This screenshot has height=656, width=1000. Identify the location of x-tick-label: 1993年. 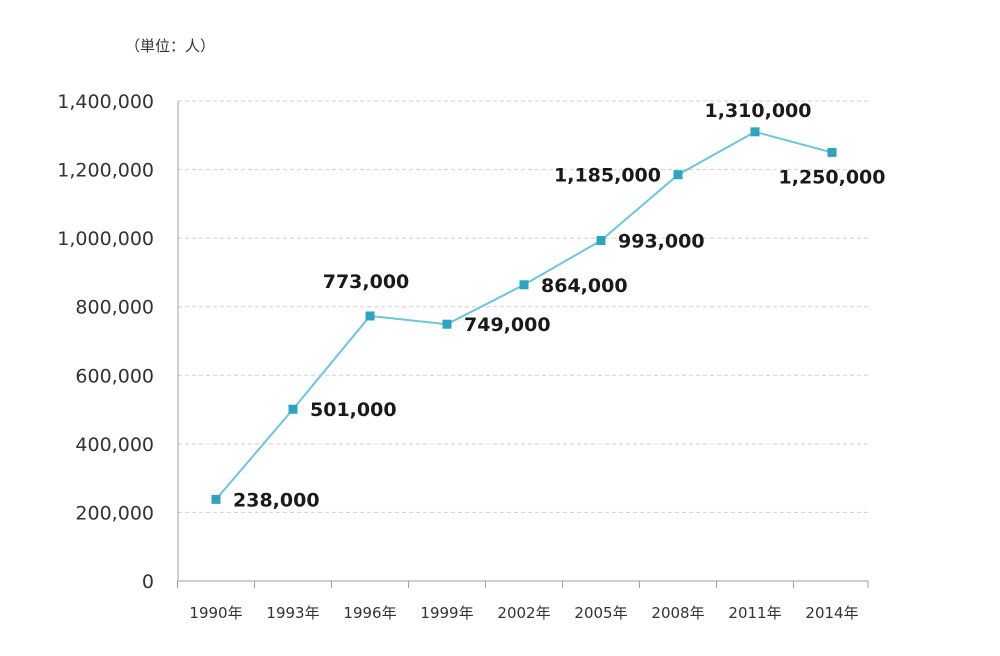
(292, 613).